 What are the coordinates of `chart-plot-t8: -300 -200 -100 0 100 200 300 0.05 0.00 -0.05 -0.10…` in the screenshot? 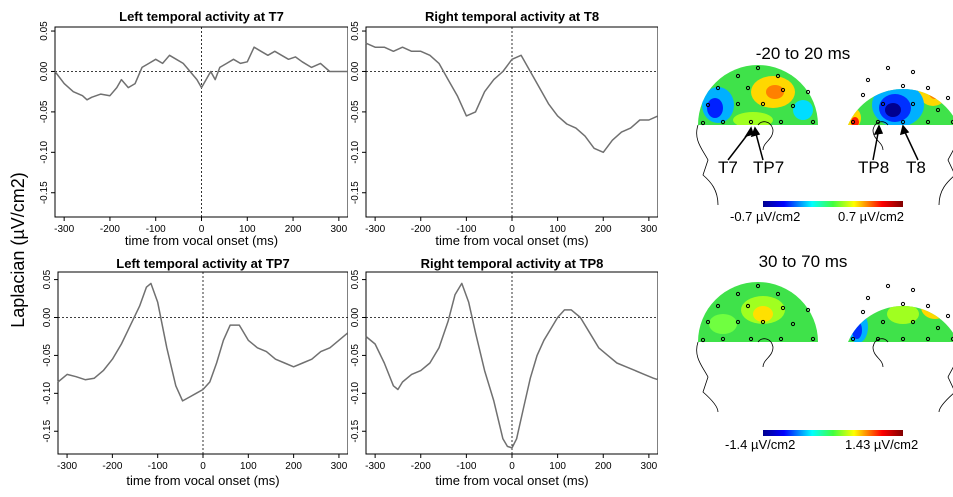 It's located at (504, 128).